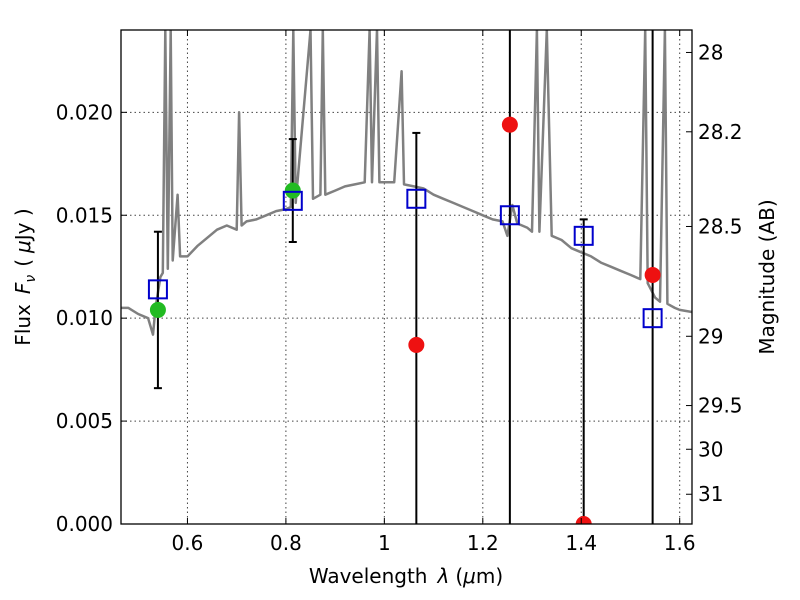 The height and width of the screenshot is (600, 800). Describe the element at coordinates (286, 543) in the screenshot. I see `x-tick-label: 0.8` at that location.